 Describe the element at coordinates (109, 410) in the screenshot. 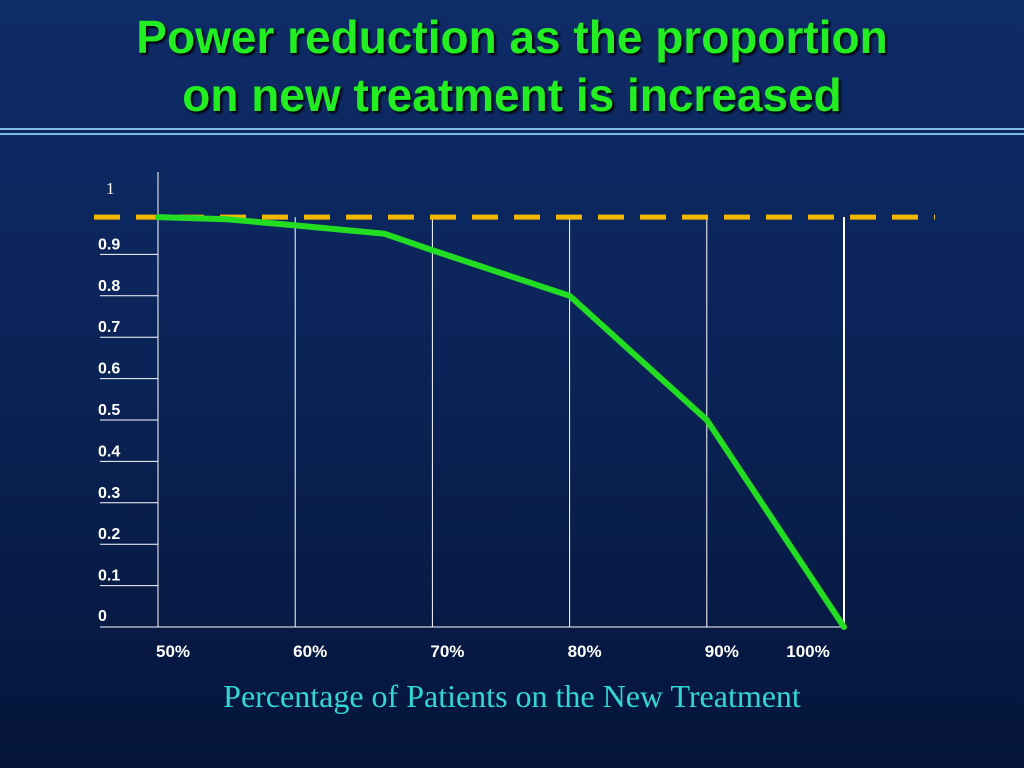

I see `y-tick-label: 0.5` at that location.